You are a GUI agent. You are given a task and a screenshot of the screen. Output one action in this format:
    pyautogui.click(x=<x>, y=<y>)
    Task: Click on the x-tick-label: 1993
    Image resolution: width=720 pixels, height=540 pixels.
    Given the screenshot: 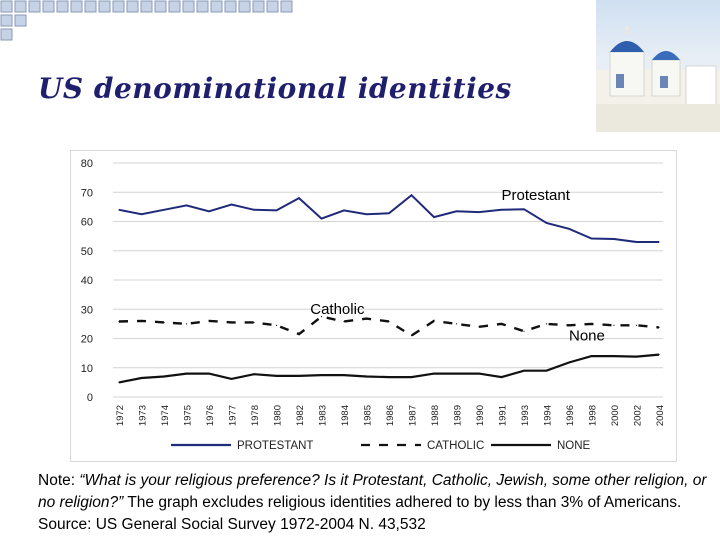 What is the action you would take?
    pyautogui.click(x=525, y=415)
    